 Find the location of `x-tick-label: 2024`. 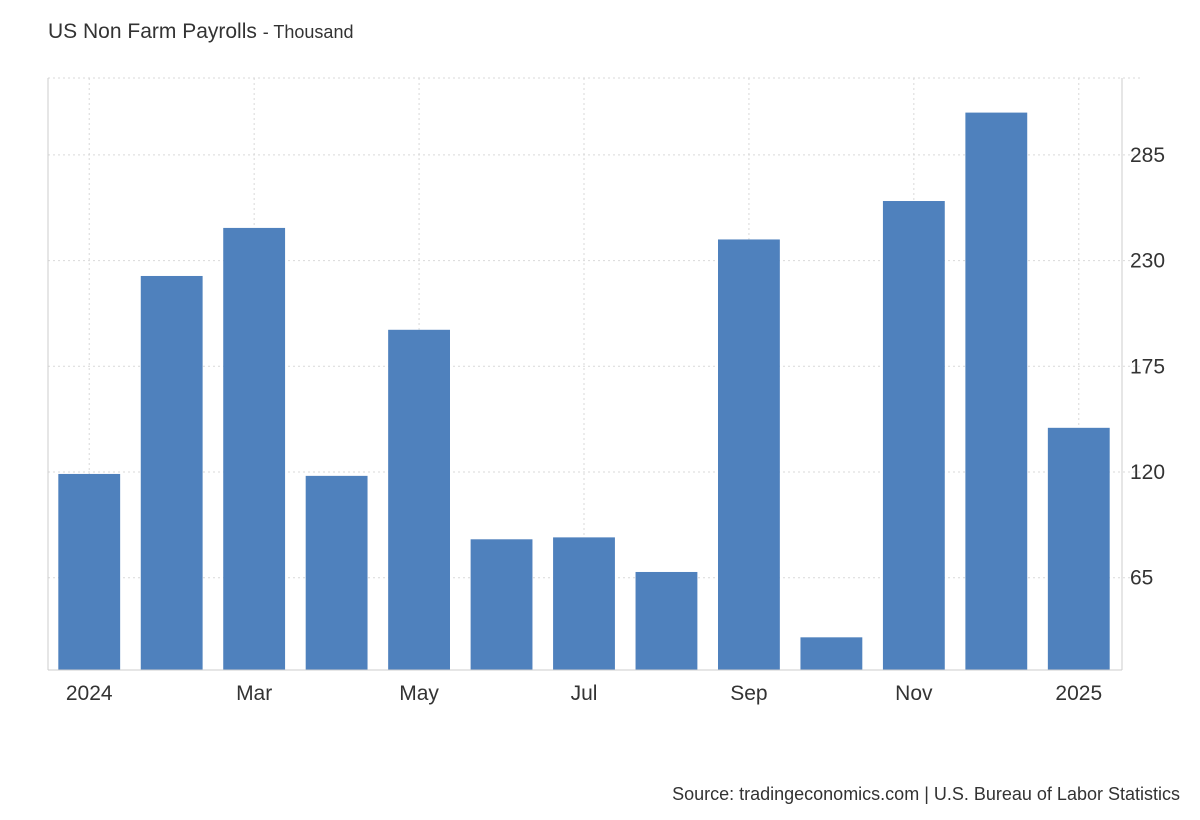

x-tick-label: 2024 is located at coordinates (89, 693).